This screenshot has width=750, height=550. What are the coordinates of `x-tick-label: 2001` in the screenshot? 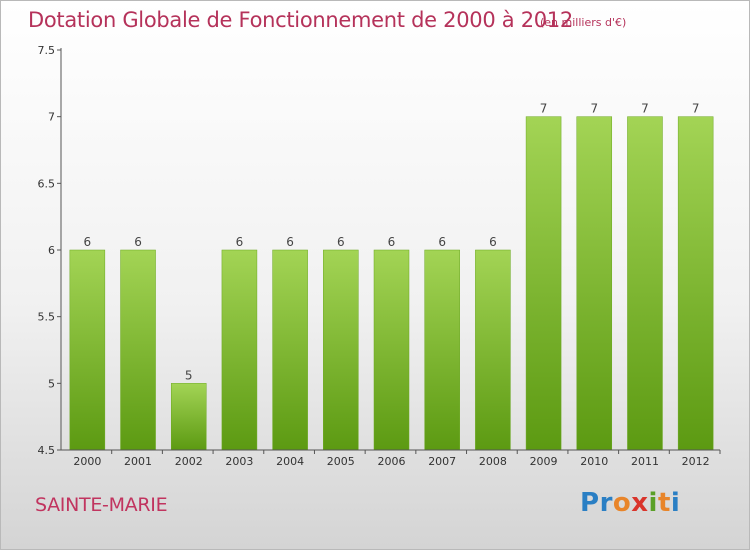 It's located at (138, 461).